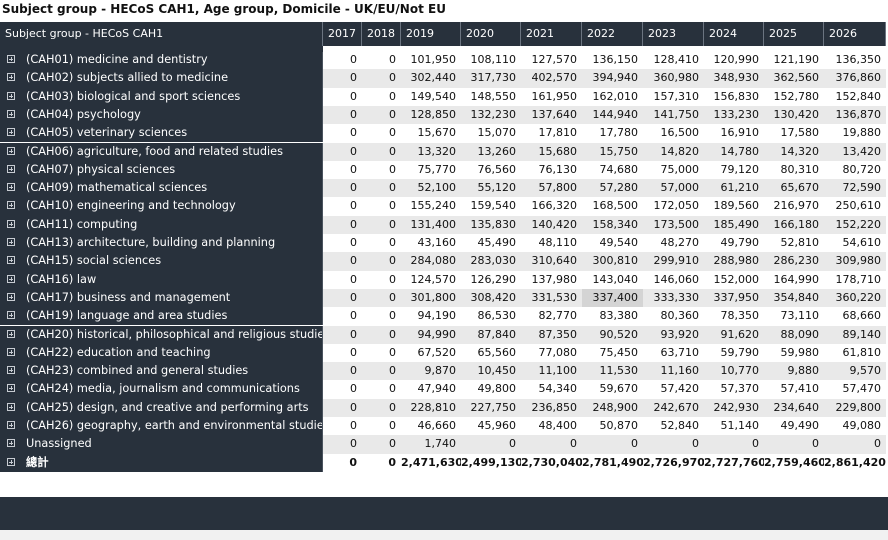 This screenshot has width=888, height=540. What do you see at coordinates (431, 280) in the screenshot?
I see `value-cell: 124,570` at bounding box center [431, 280].